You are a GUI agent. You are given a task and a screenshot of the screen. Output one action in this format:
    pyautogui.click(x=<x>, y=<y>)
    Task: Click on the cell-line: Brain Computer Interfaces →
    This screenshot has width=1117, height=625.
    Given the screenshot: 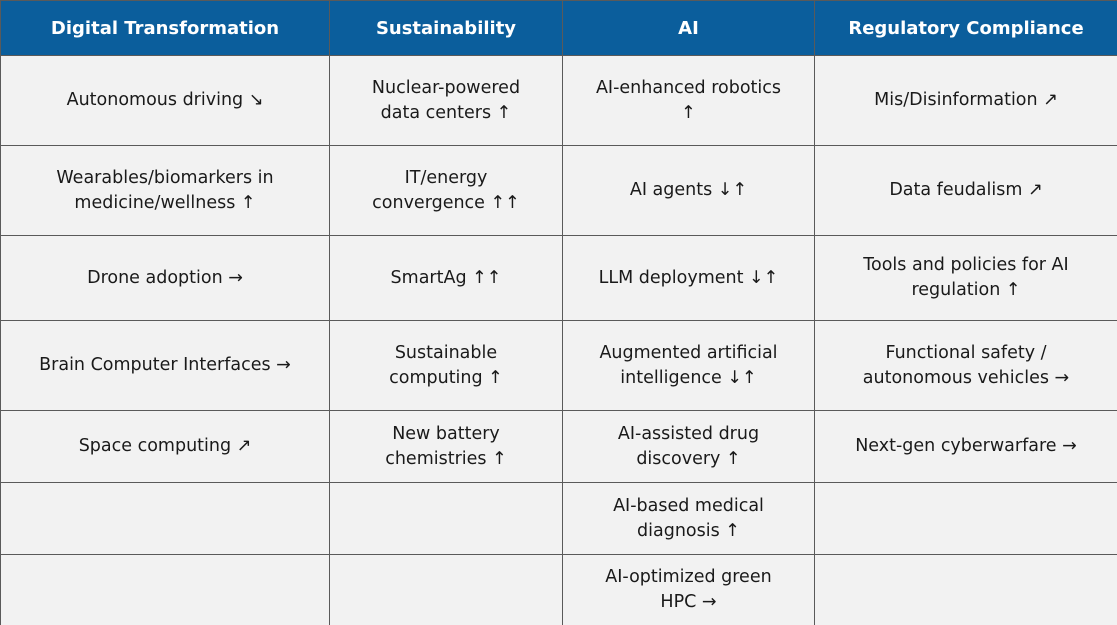 What is the action you would take?
    pyautogui.click(x=165, y=365)
    